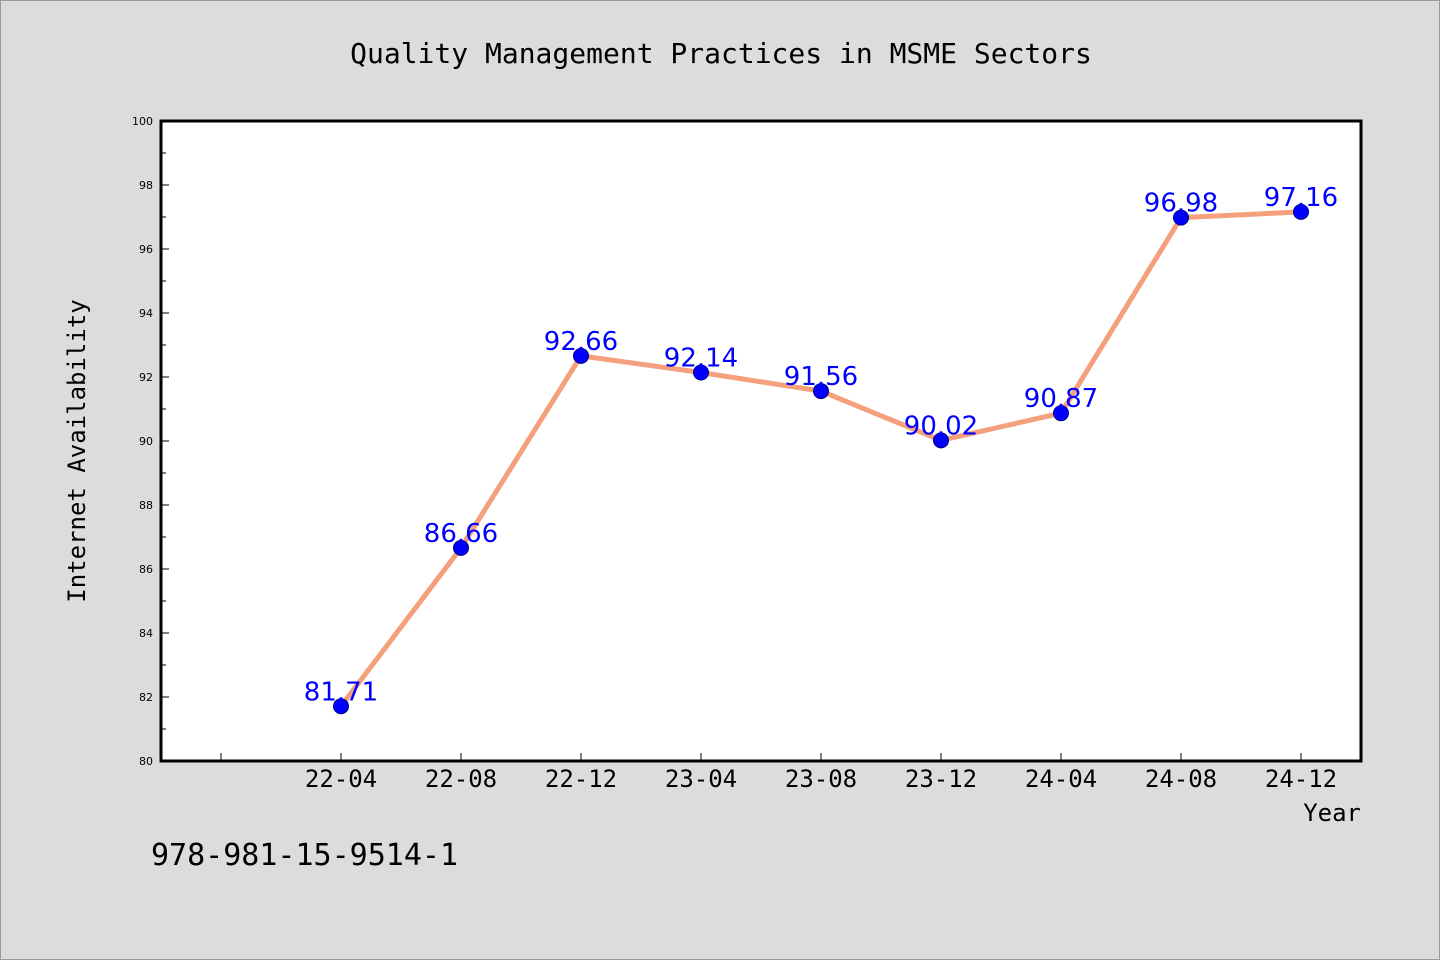  What do you see at coordinates (146, 505) in the screenshot?
I see `y-tick-label: 88` at bounding box center [146, 505].